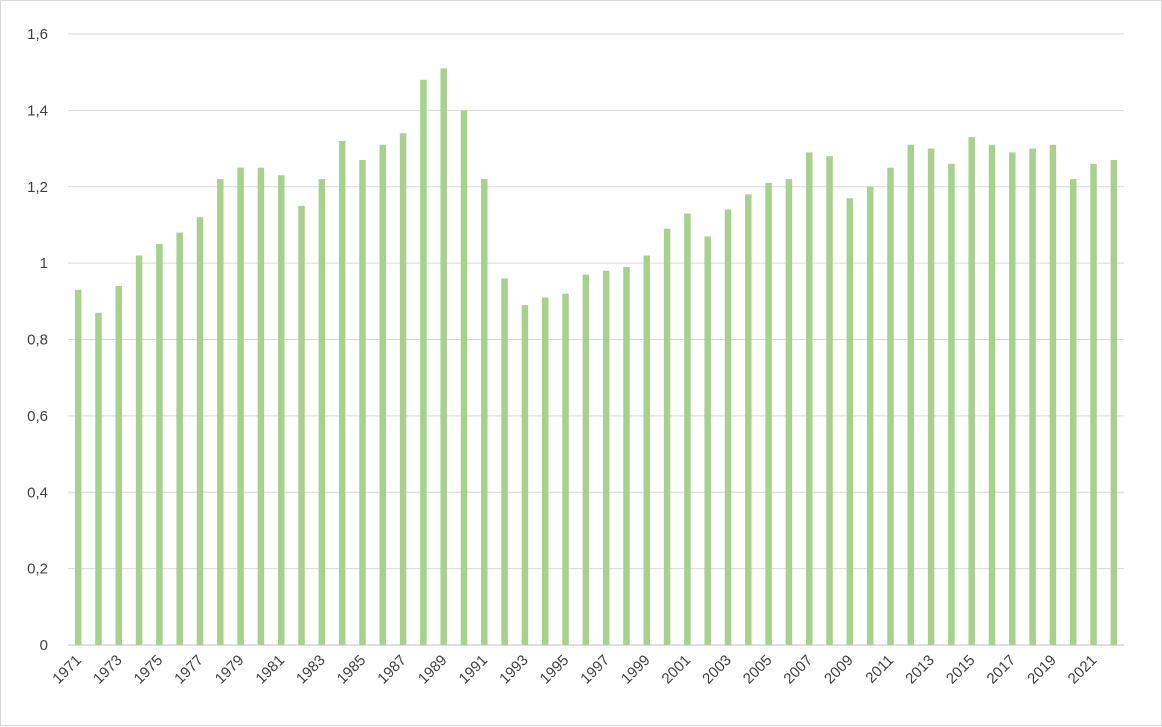  Describe the element at coordinates (798, 670) in the screenshot. I see `x-tick-label: 2007` at that location.